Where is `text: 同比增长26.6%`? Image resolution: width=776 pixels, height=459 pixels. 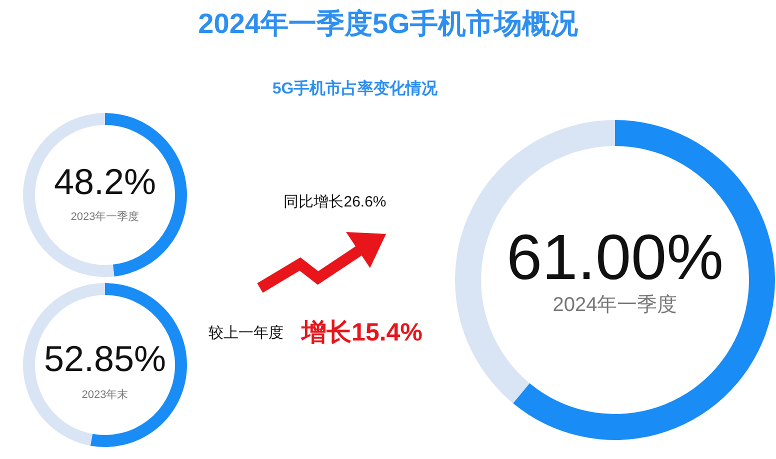
text: 同比增长26.6% is located at coordinates (335, 202).